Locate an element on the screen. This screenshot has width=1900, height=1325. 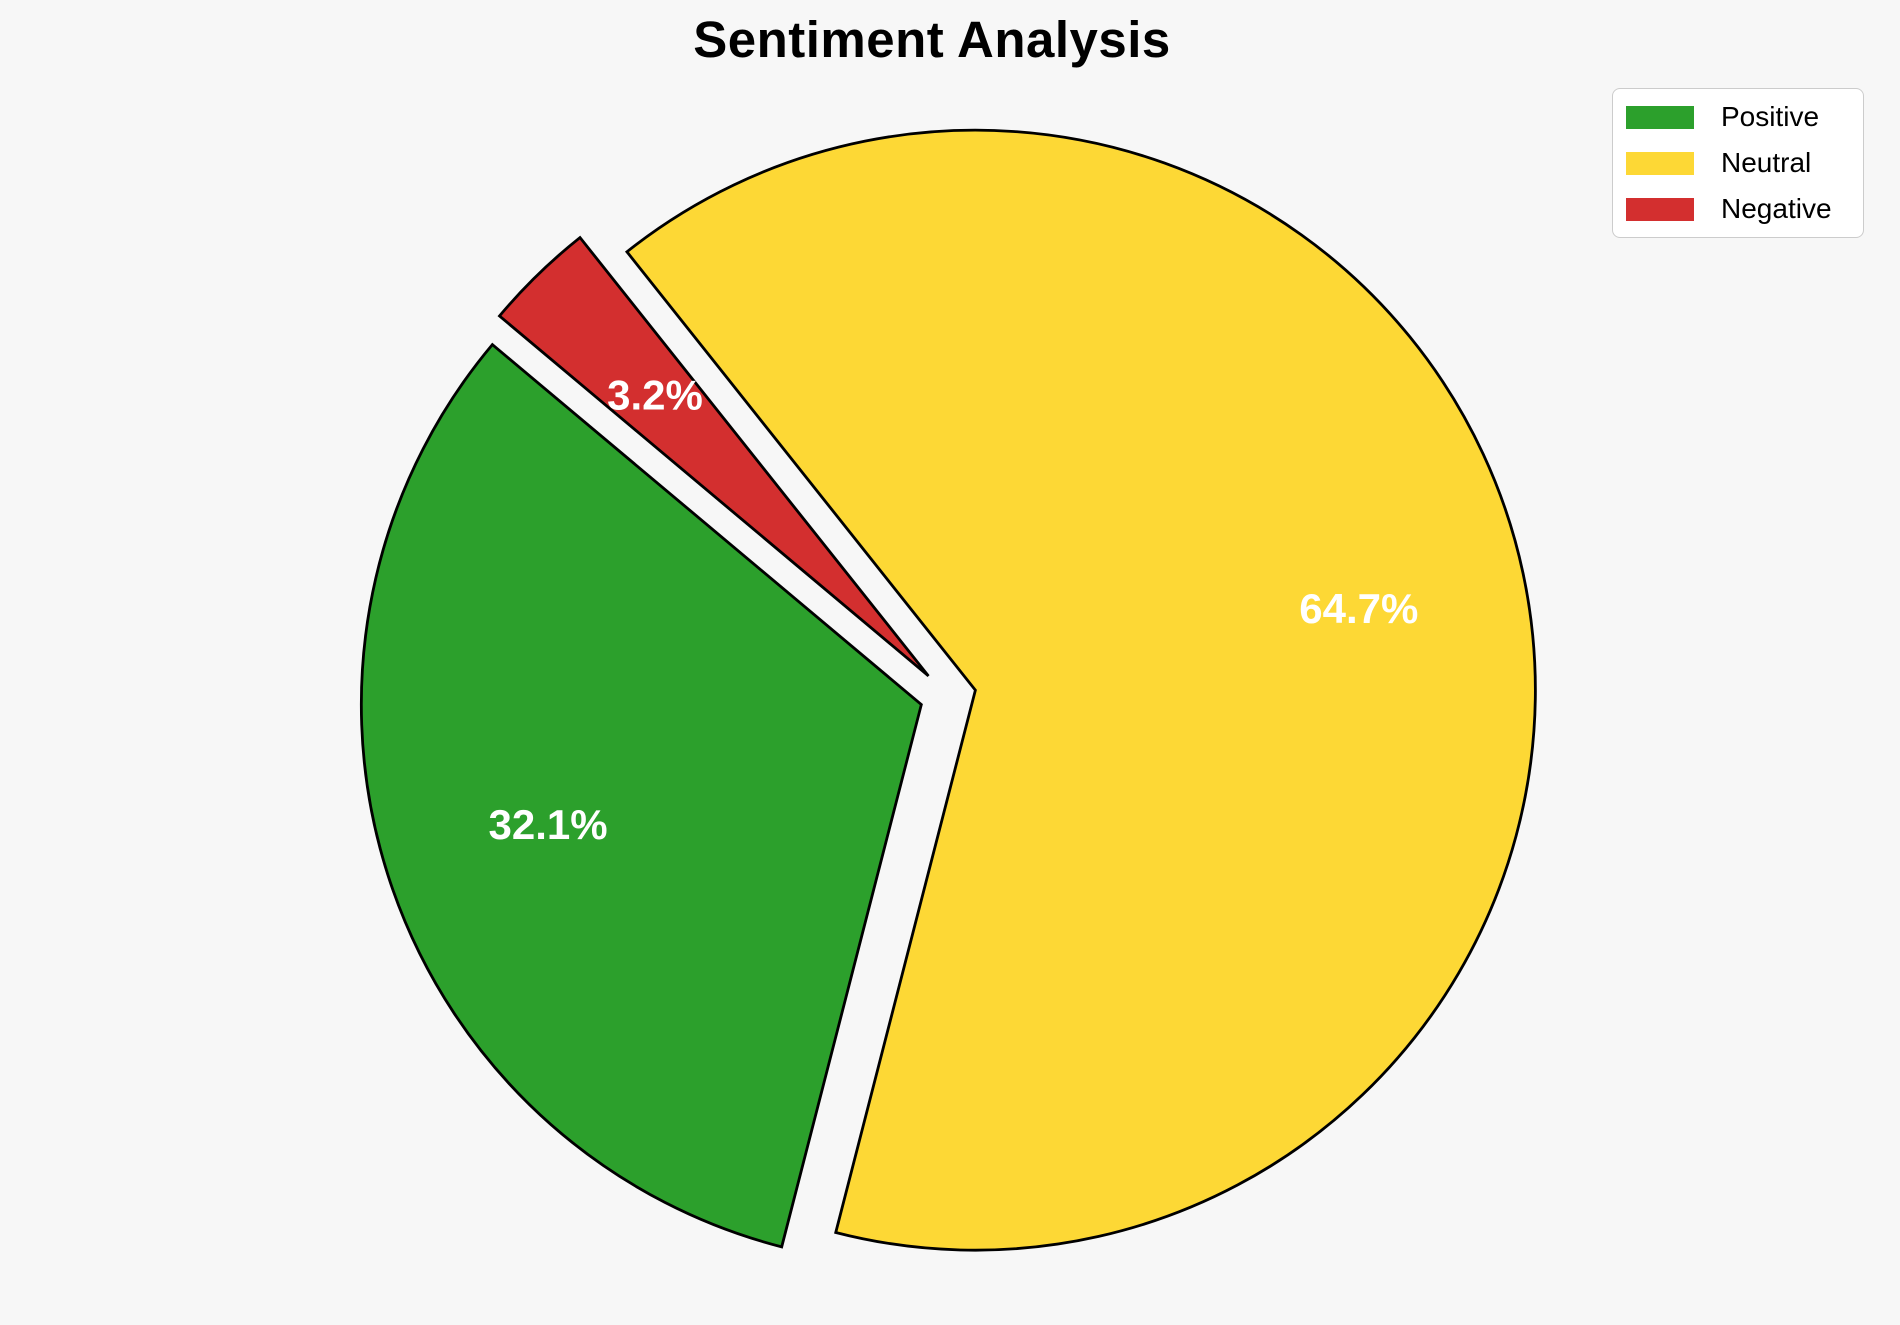
pie-pct-label-neutral: 64.7% is located at coordinates (1358, 608).